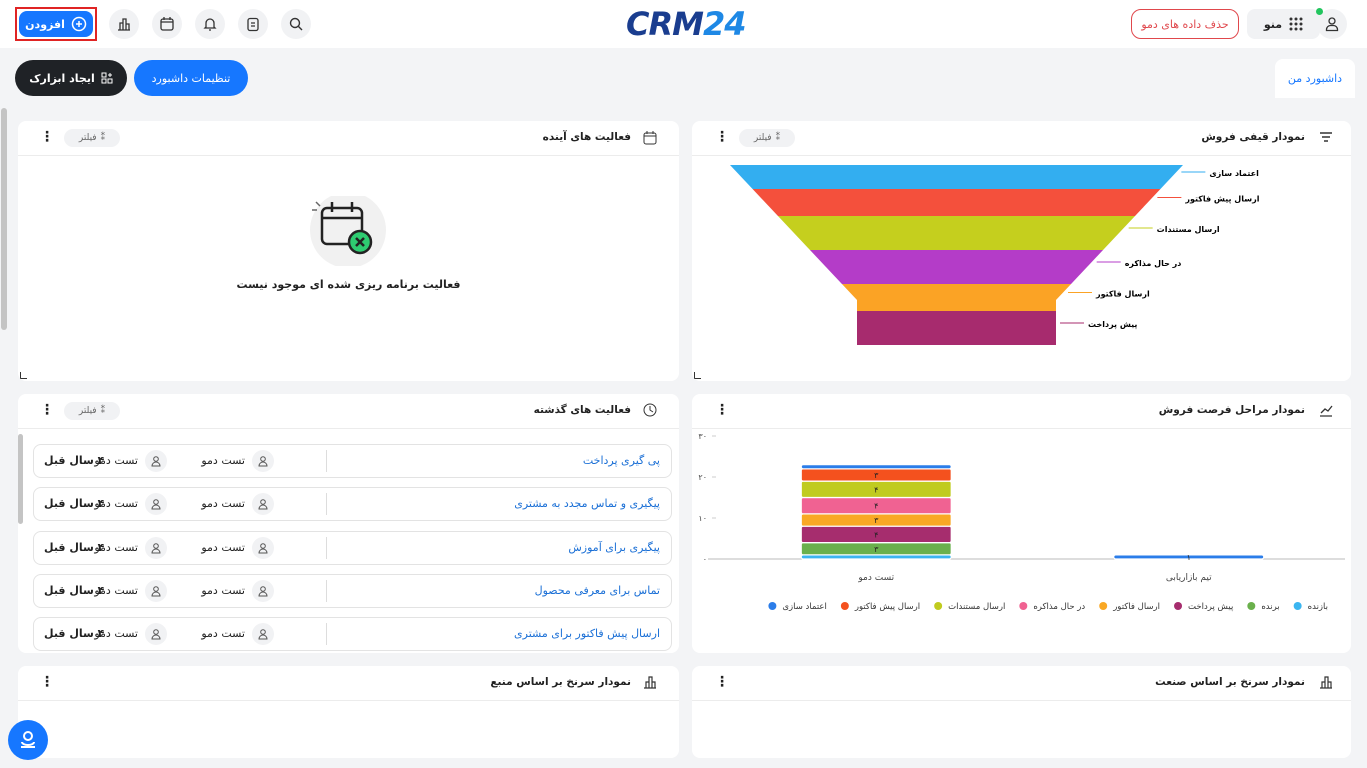 The height and width of the screenshot is (768, 1367). I want to click on widget-icon, so click(107, 78).